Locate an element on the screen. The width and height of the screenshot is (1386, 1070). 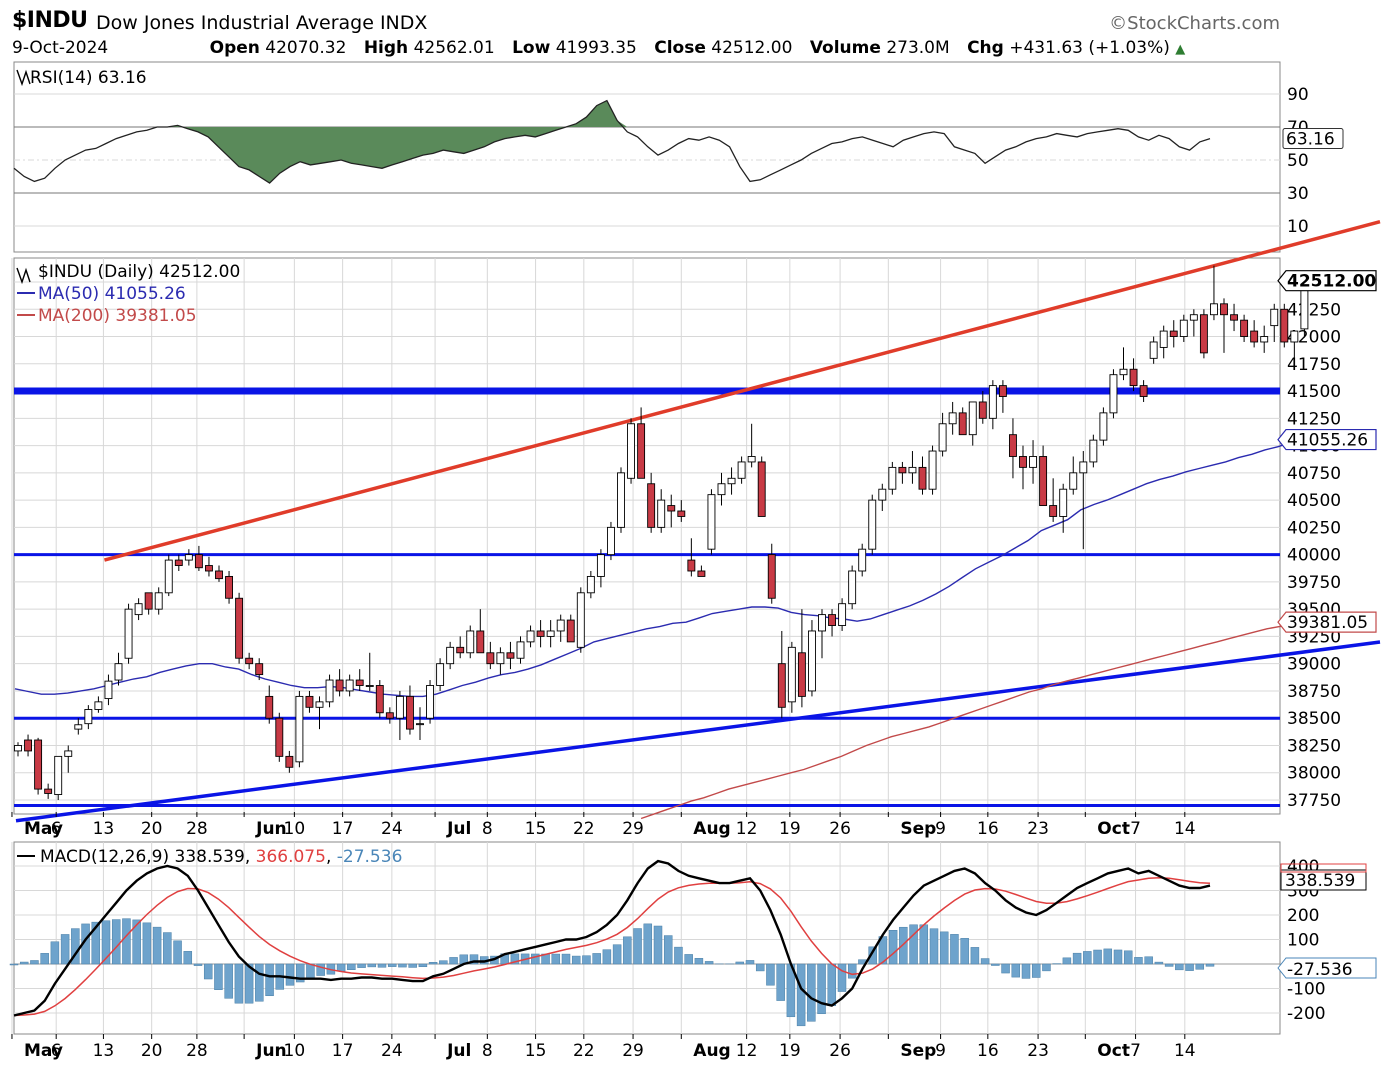
x-tick-label: 7 is located at coordinates (1135, 1051).